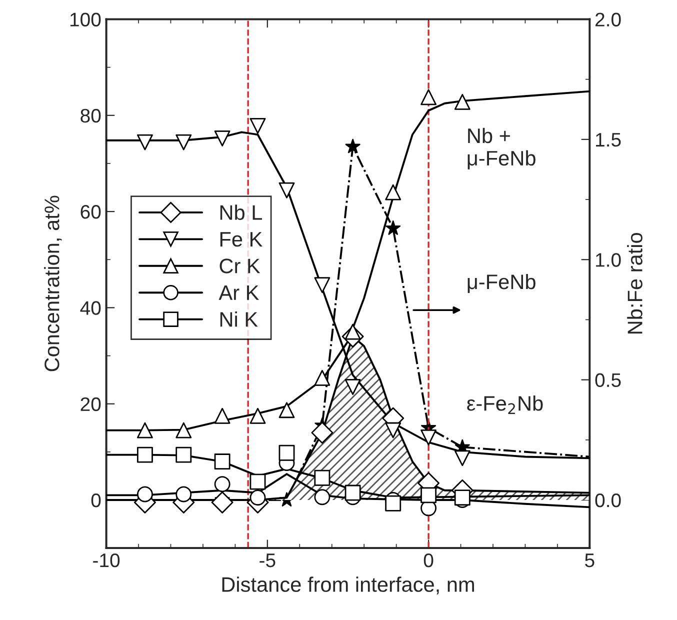 The image size is (677, 620). I want to click on y2-tick-label: 1.5, so click(608, 140).